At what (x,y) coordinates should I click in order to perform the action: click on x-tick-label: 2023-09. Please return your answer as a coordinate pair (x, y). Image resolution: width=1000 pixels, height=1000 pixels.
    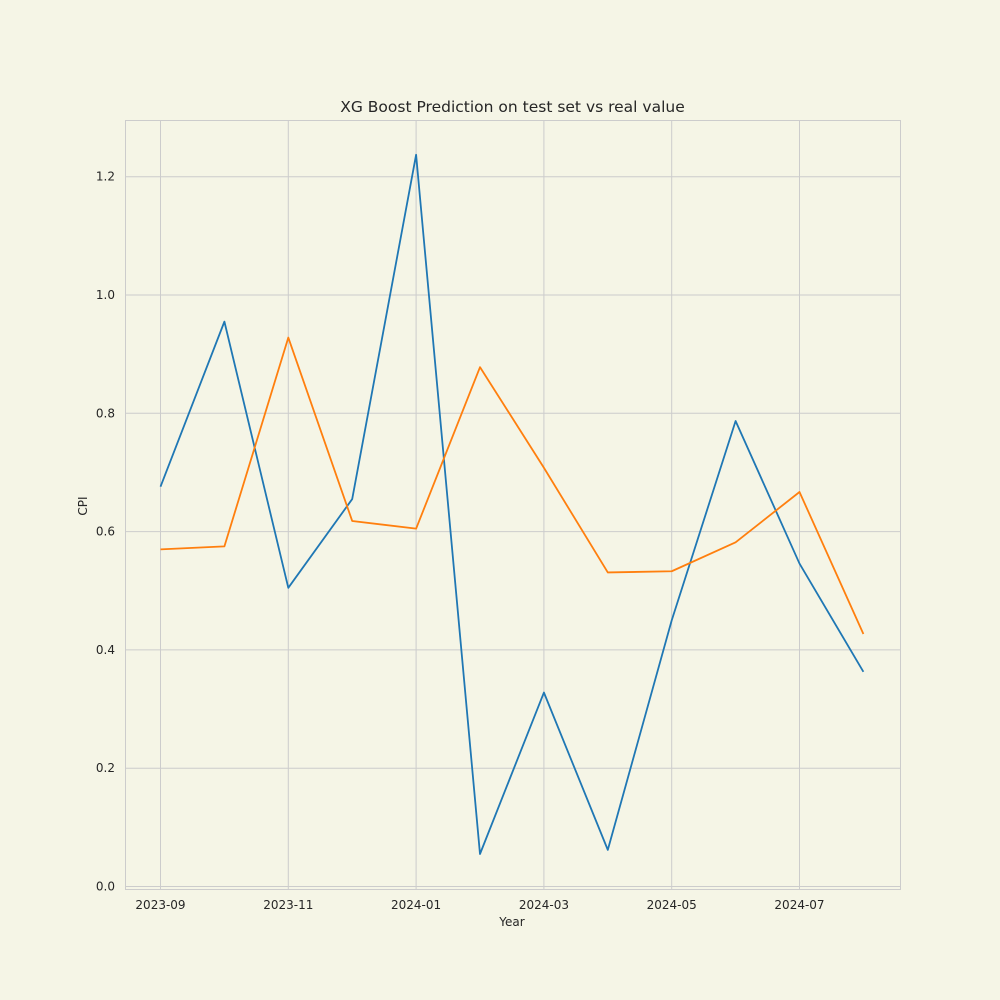
    Looking at the image, I should click on (160, 905).